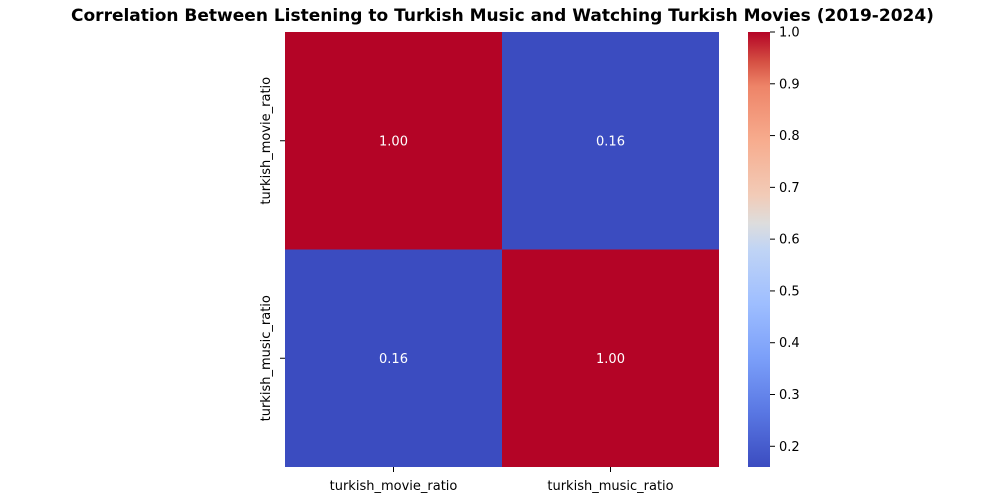  What do you see at coordinates (789, 447) in the screenshot?
I see `colorbar-tick-label: 0.2` at bounding box center [789, 447].